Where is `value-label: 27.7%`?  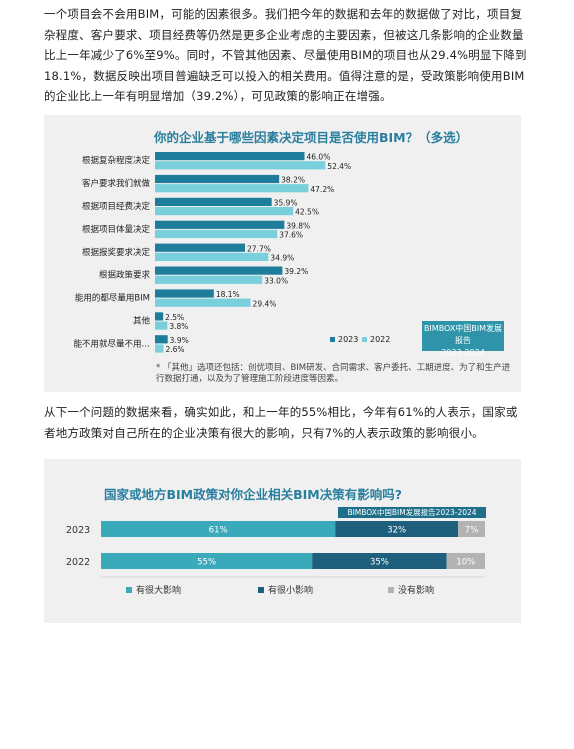
value-label: 27.7% is located at coordinates (259, 248).